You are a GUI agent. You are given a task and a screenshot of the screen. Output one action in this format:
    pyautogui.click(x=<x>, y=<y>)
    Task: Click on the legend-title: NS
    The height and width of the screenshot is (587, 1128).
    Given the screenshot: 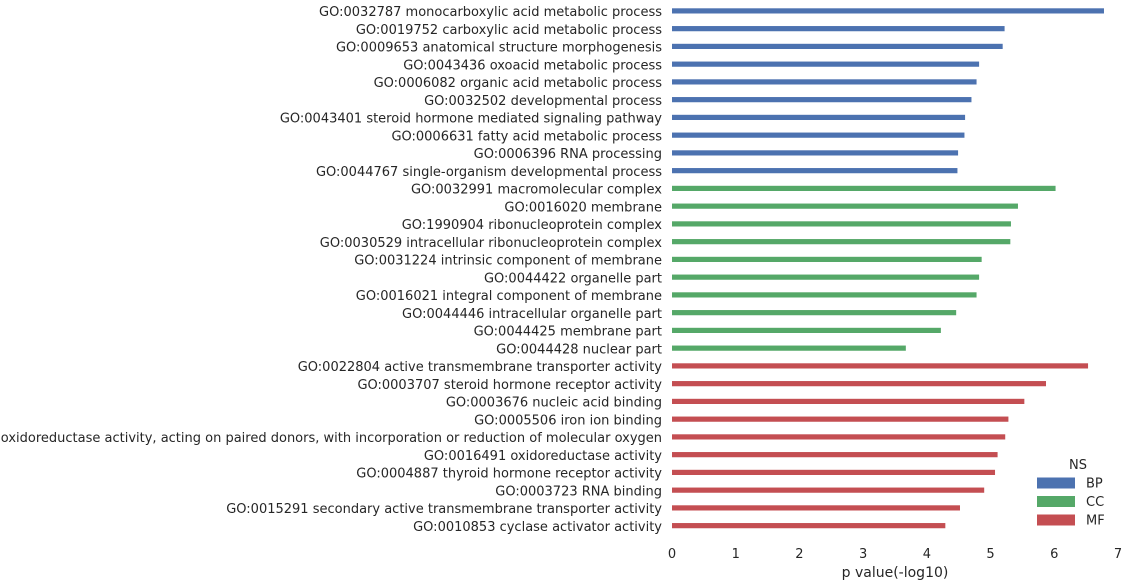 What is the action you would take?
    pyautogui.click(x=1078, y=465)
    